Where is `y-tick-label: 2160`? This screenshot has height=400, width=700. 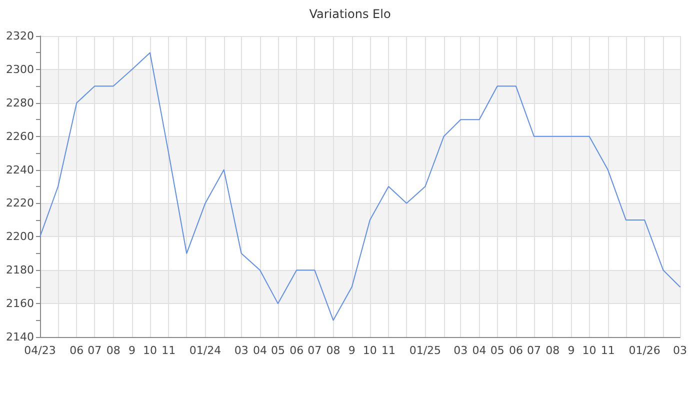 y-tick-label: 2160 is located at coordinates (20, 303).